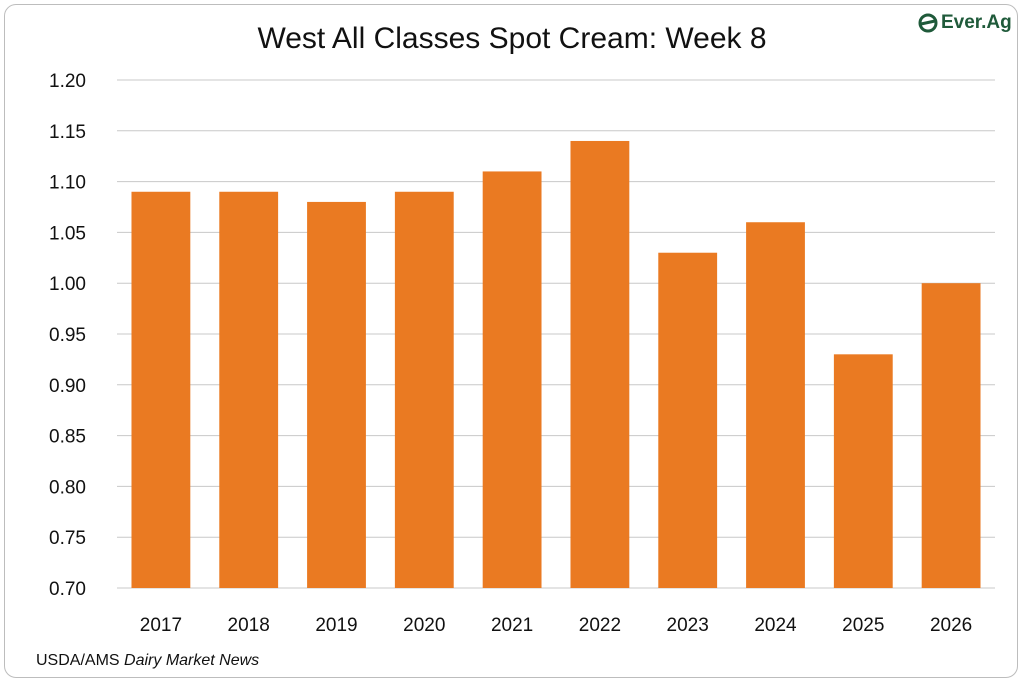  Describe the element at coordinates (951, 625) in the screenshot. I see `x-tick-label: 2026` at that location.